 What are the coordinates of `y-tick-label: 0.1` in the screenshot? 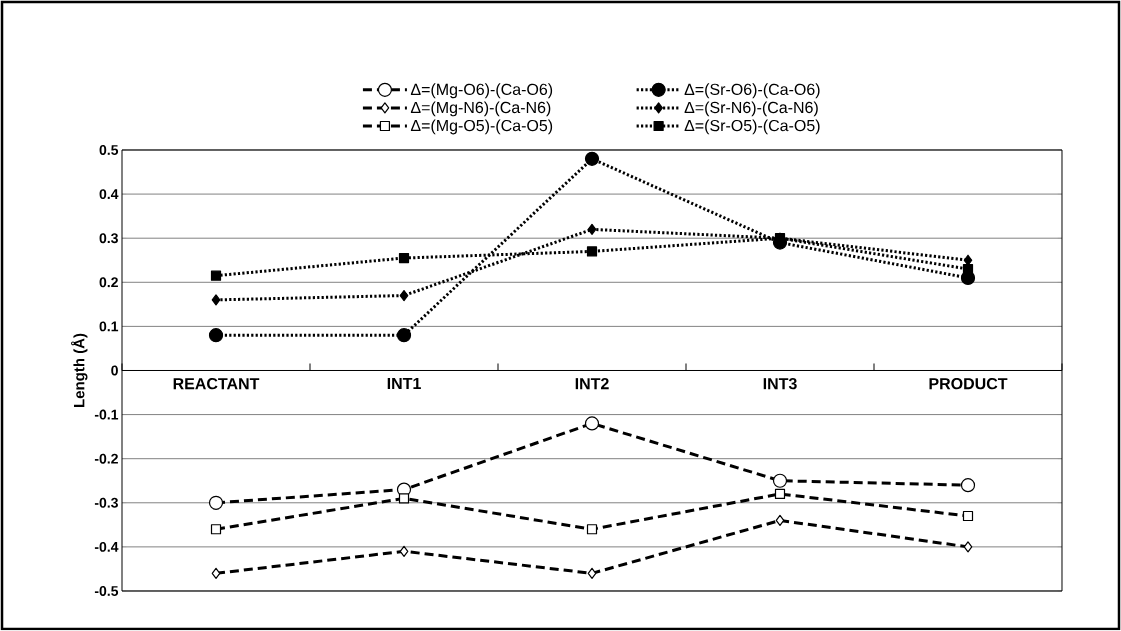 It's located at (109, 326).